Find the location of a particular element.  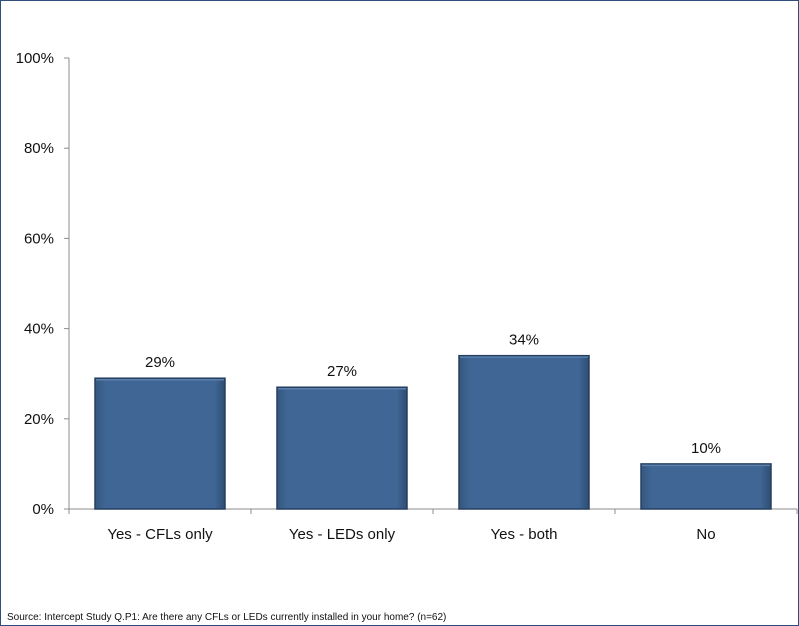

category-label: Yes - LEDs only is located at coordinates (342, 534).